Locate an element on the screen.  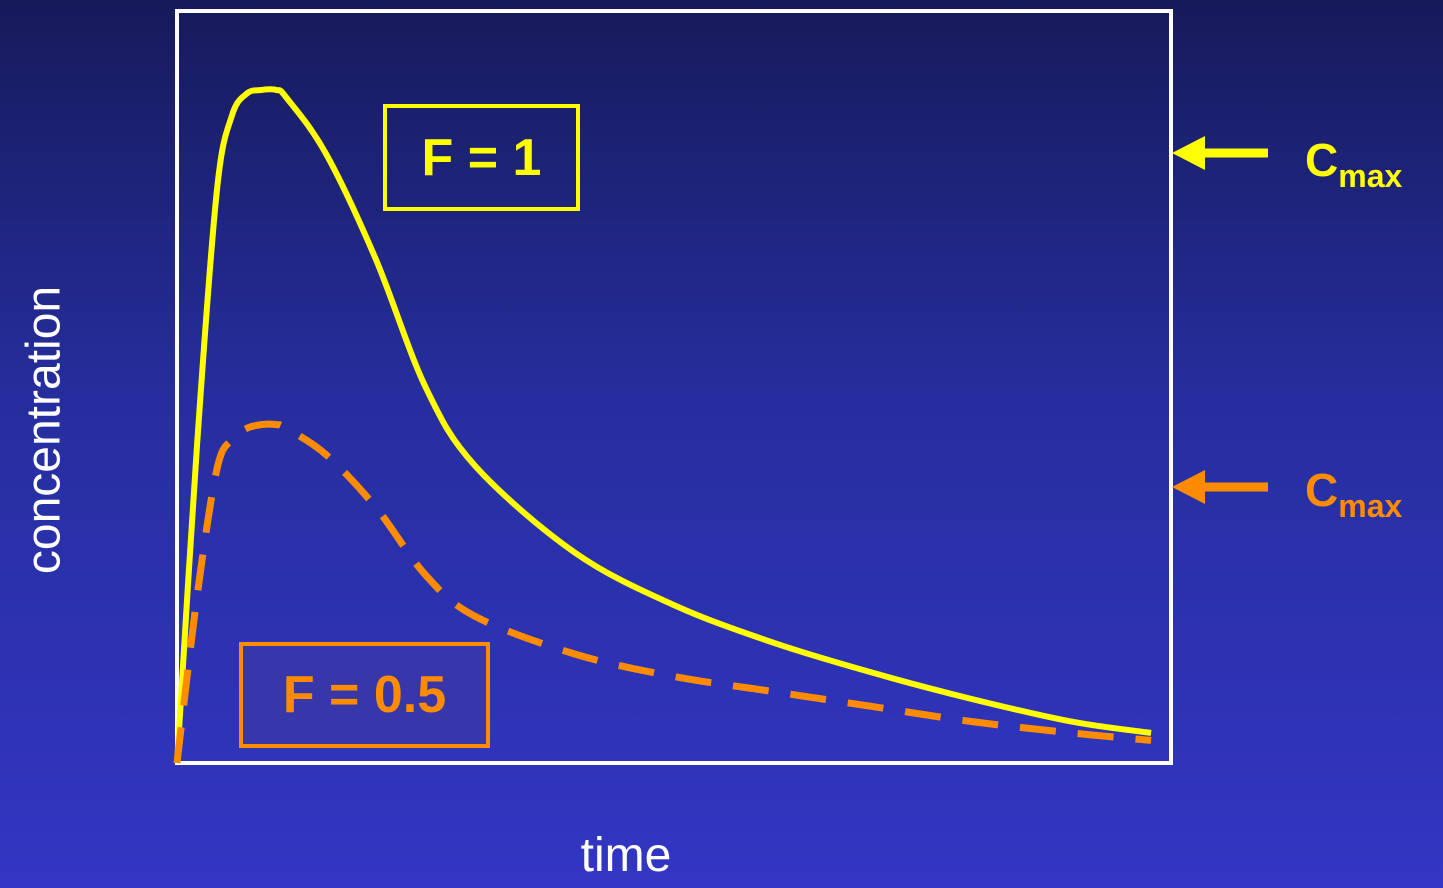
cmax-f05-main: C is located at coordinates (1322, 490).